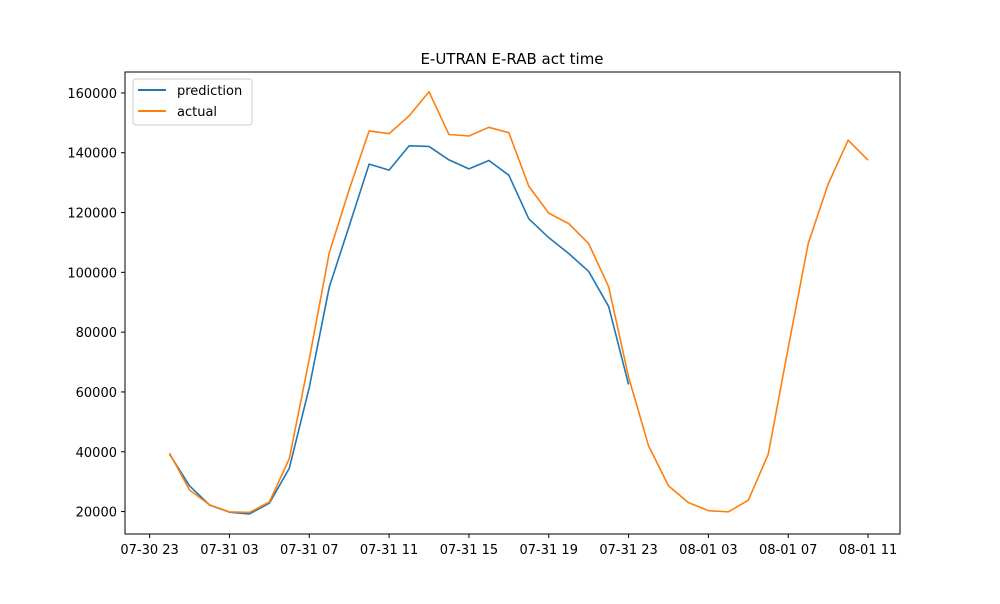  Describe the element at coordinates (229, 550) in the screenshot. I see `x-tick-label: 07-31 03` at that location.